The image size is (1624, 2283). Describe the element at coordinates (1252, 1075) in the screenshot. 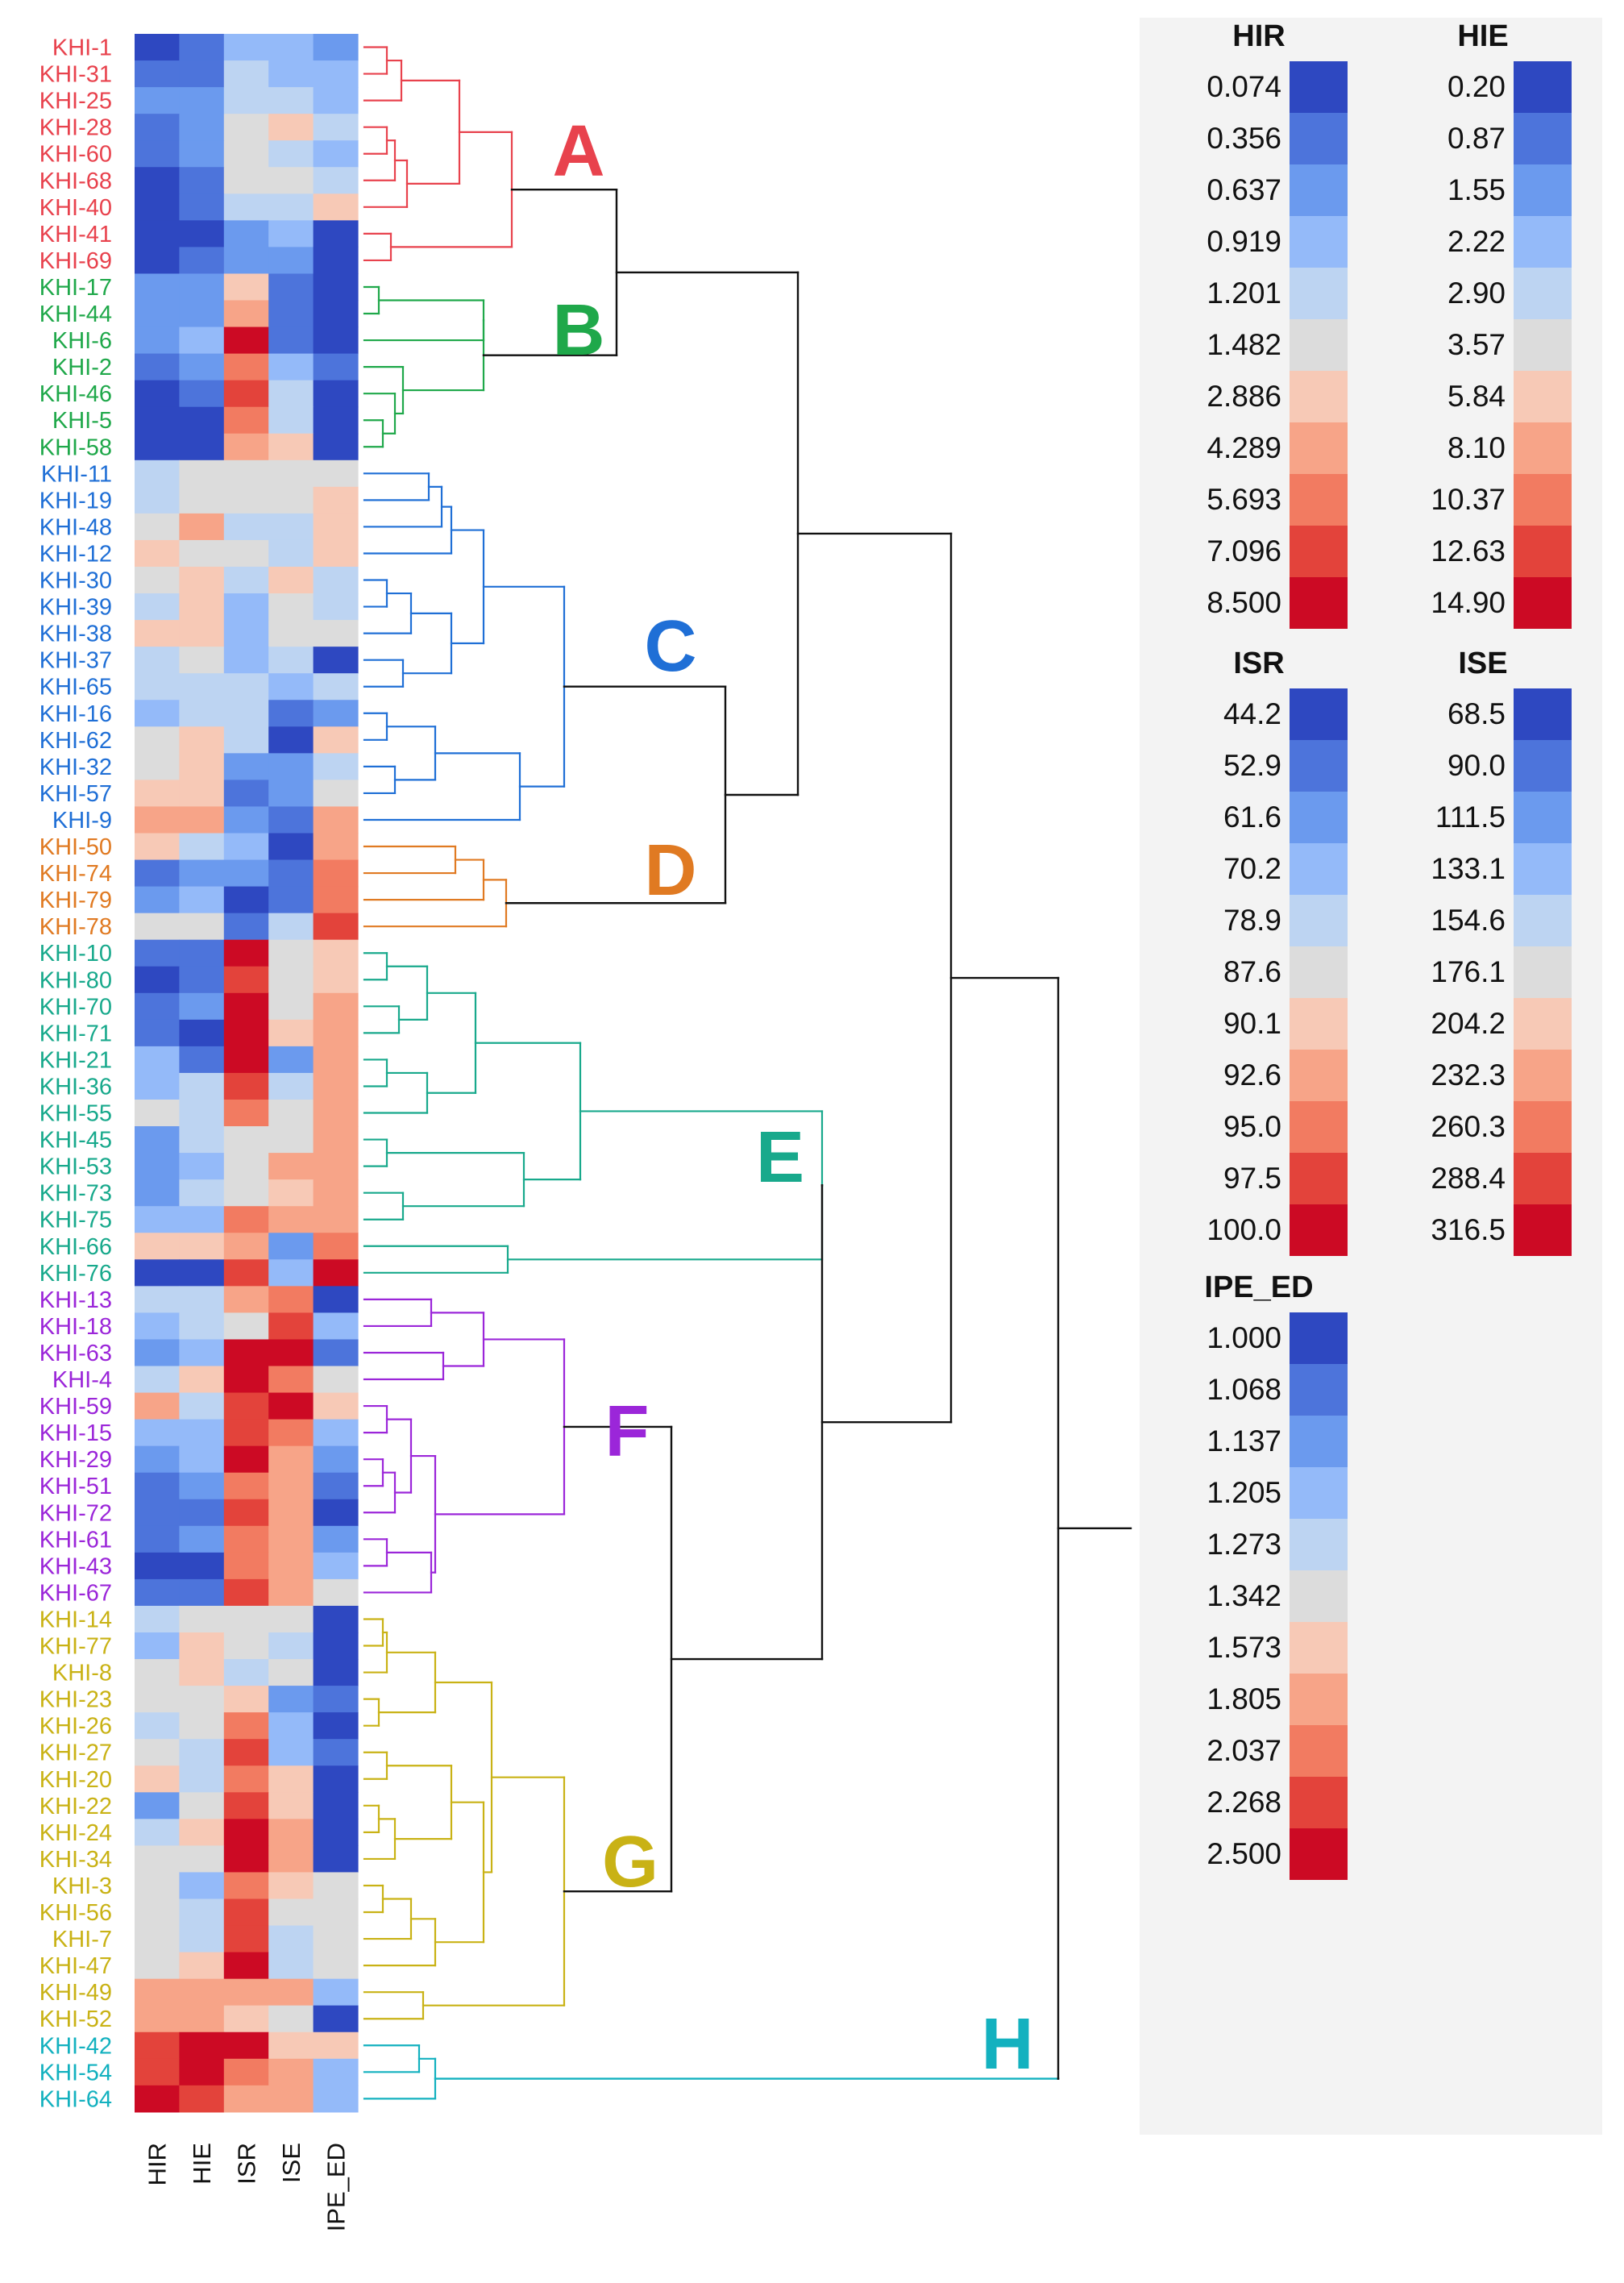

I see `legend-value: 92.6` at that location.